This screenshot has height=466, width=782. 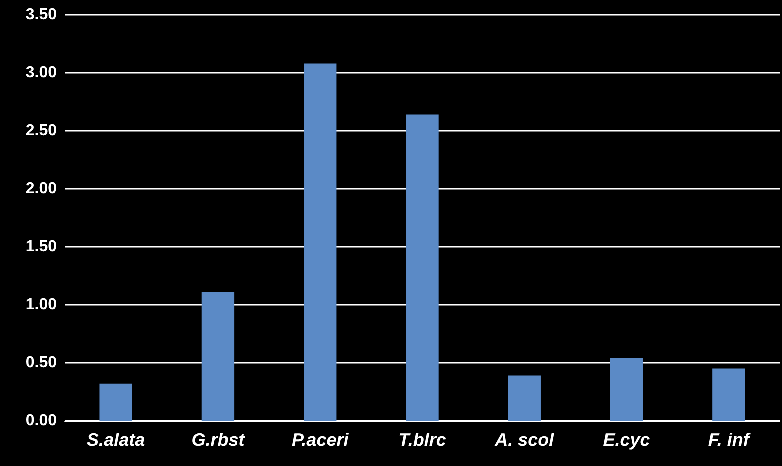 I want to click on y-tick-label: 2.00, so click(x=42, y=189).